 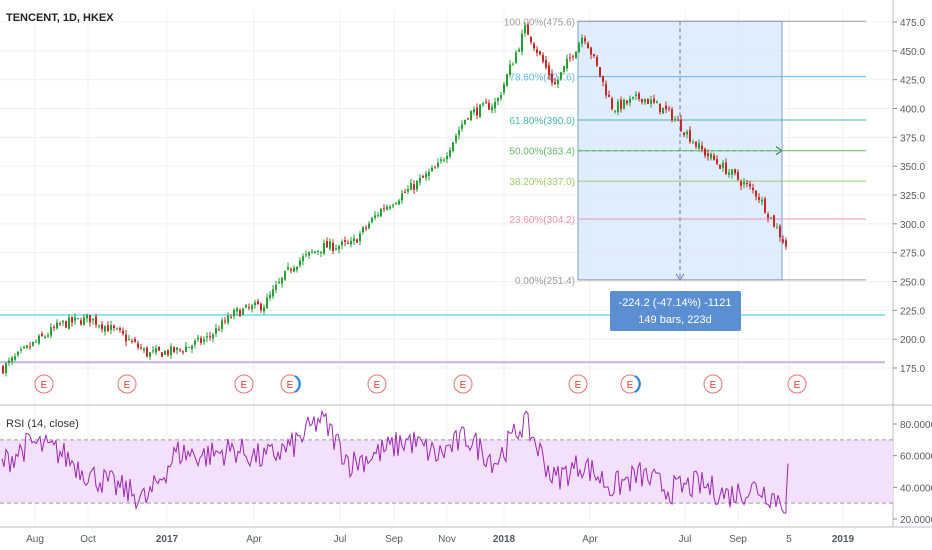 I want to click on price-tick-label: 350.0, so click(x=912, y=167).